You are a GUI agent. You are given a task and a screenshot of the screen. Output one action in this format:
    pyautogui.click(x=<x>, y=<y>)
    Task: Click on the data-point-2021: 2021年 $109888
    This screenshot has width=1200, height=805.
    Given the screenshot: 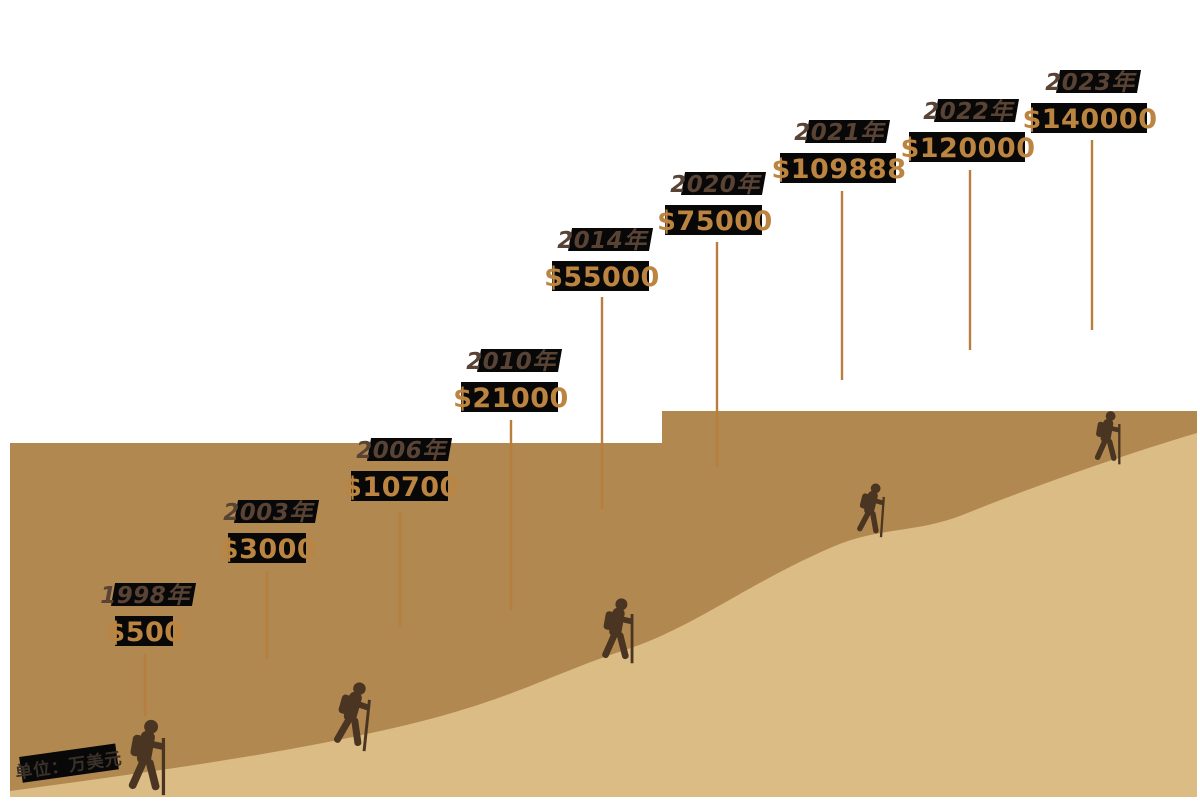 What is the action you would take?
    pyautogui.click(x=839, y=152)
    